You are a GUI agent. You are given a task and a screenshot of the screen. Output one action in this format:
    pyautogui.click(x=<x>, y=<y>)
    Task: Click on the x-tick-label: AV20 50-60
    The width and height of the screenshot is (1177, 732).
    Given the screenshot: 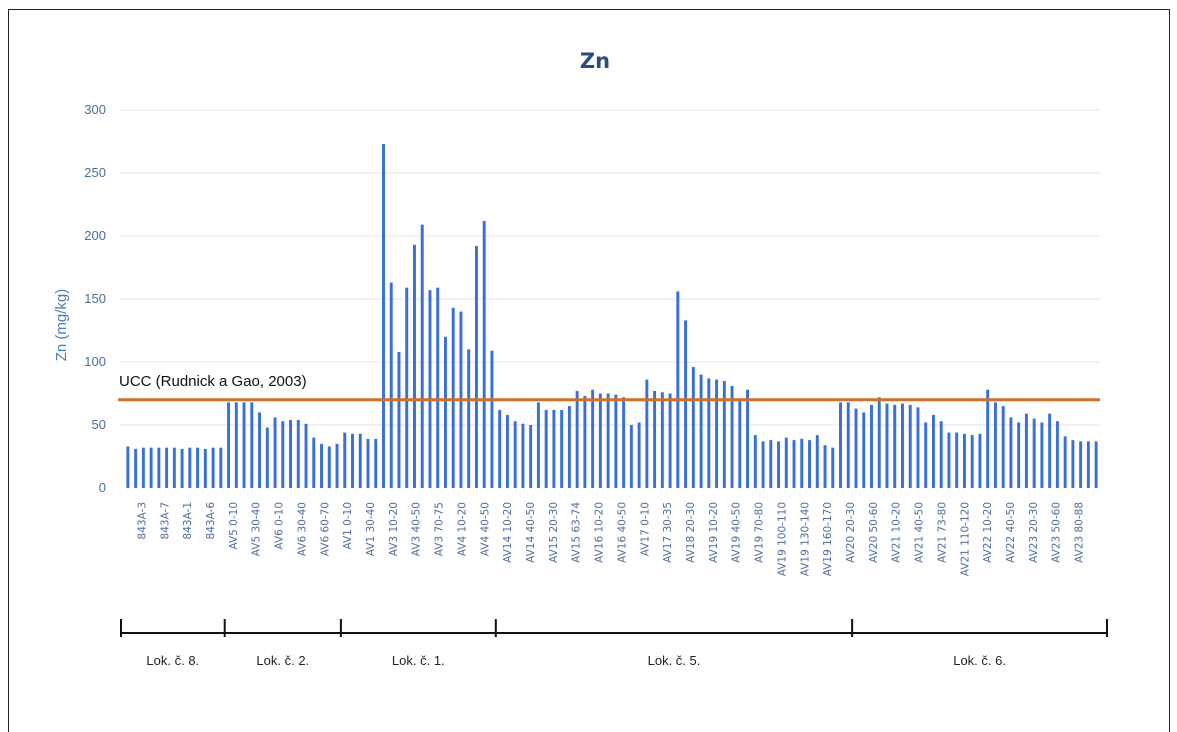 What is the action you would take?
    pyautogui.click(x=874, y=532)
    